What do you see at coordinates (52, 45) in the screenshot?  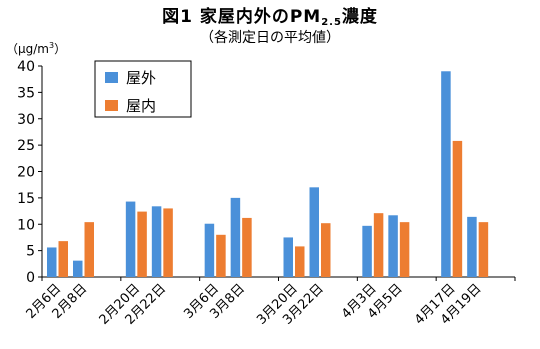 I see `y-axis-unit-superscript: 3` at bounding box center [52, 45].